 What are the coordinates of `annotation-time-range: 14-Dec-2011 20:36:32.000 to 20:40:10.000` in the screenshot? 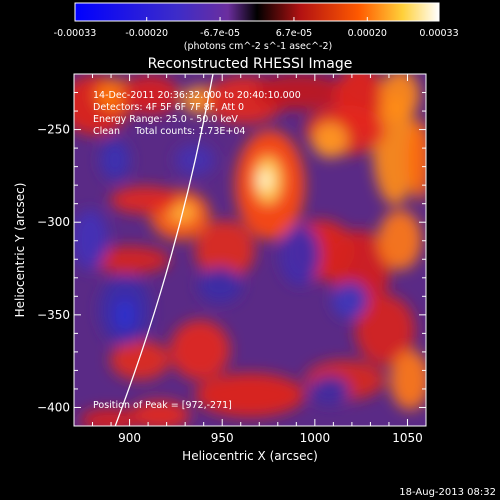 It's located at (197, 95).